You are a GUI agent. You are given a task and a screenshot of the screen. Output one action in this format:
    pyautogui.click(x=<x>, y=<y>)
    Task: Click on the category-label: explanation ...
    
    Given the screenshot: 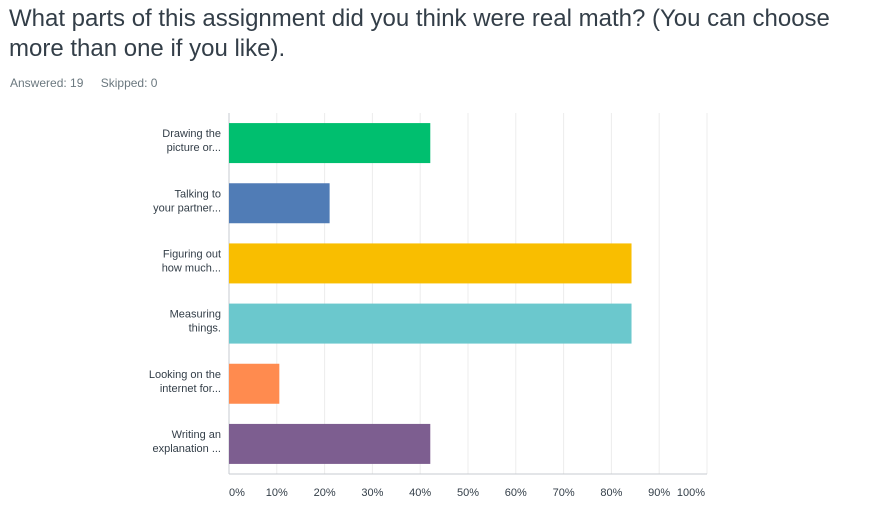 What is the action you would take?
    pyautogui.click(x=187, y=449)
    